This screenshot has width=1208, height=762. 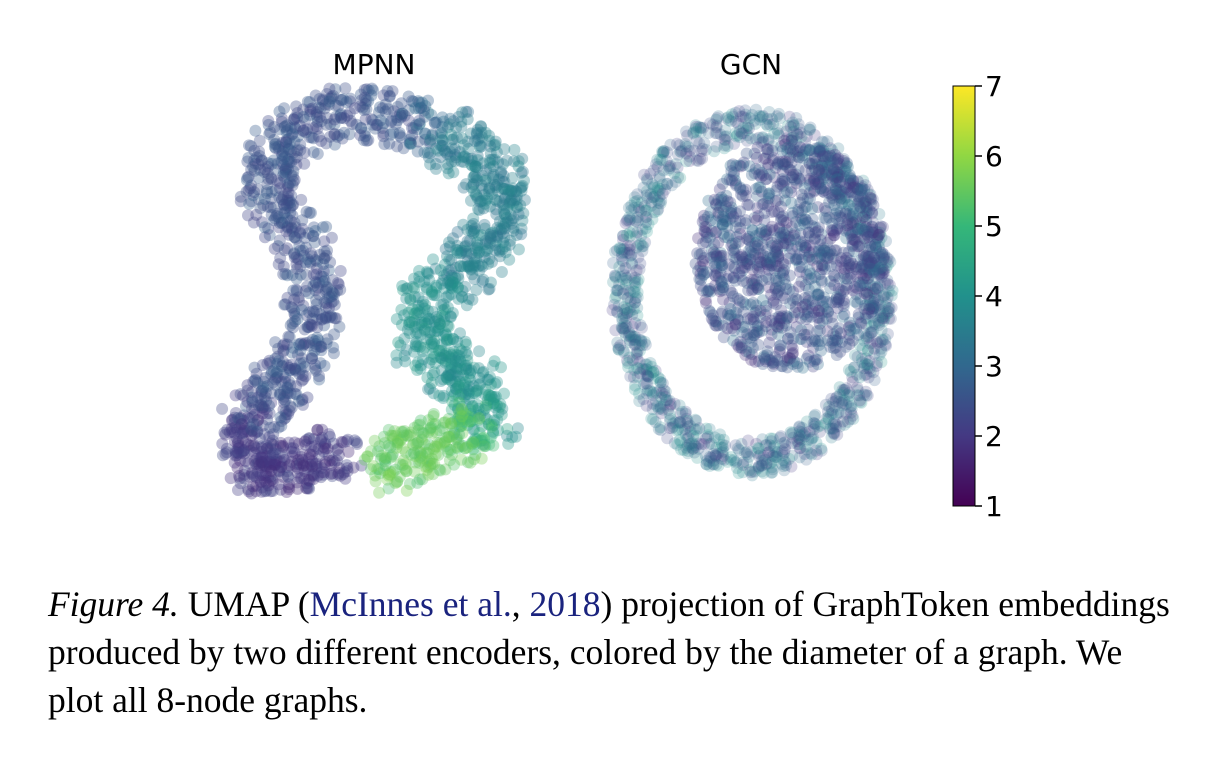 I want to click on citation-link: McInnes et al., so click(x=411, y=604).